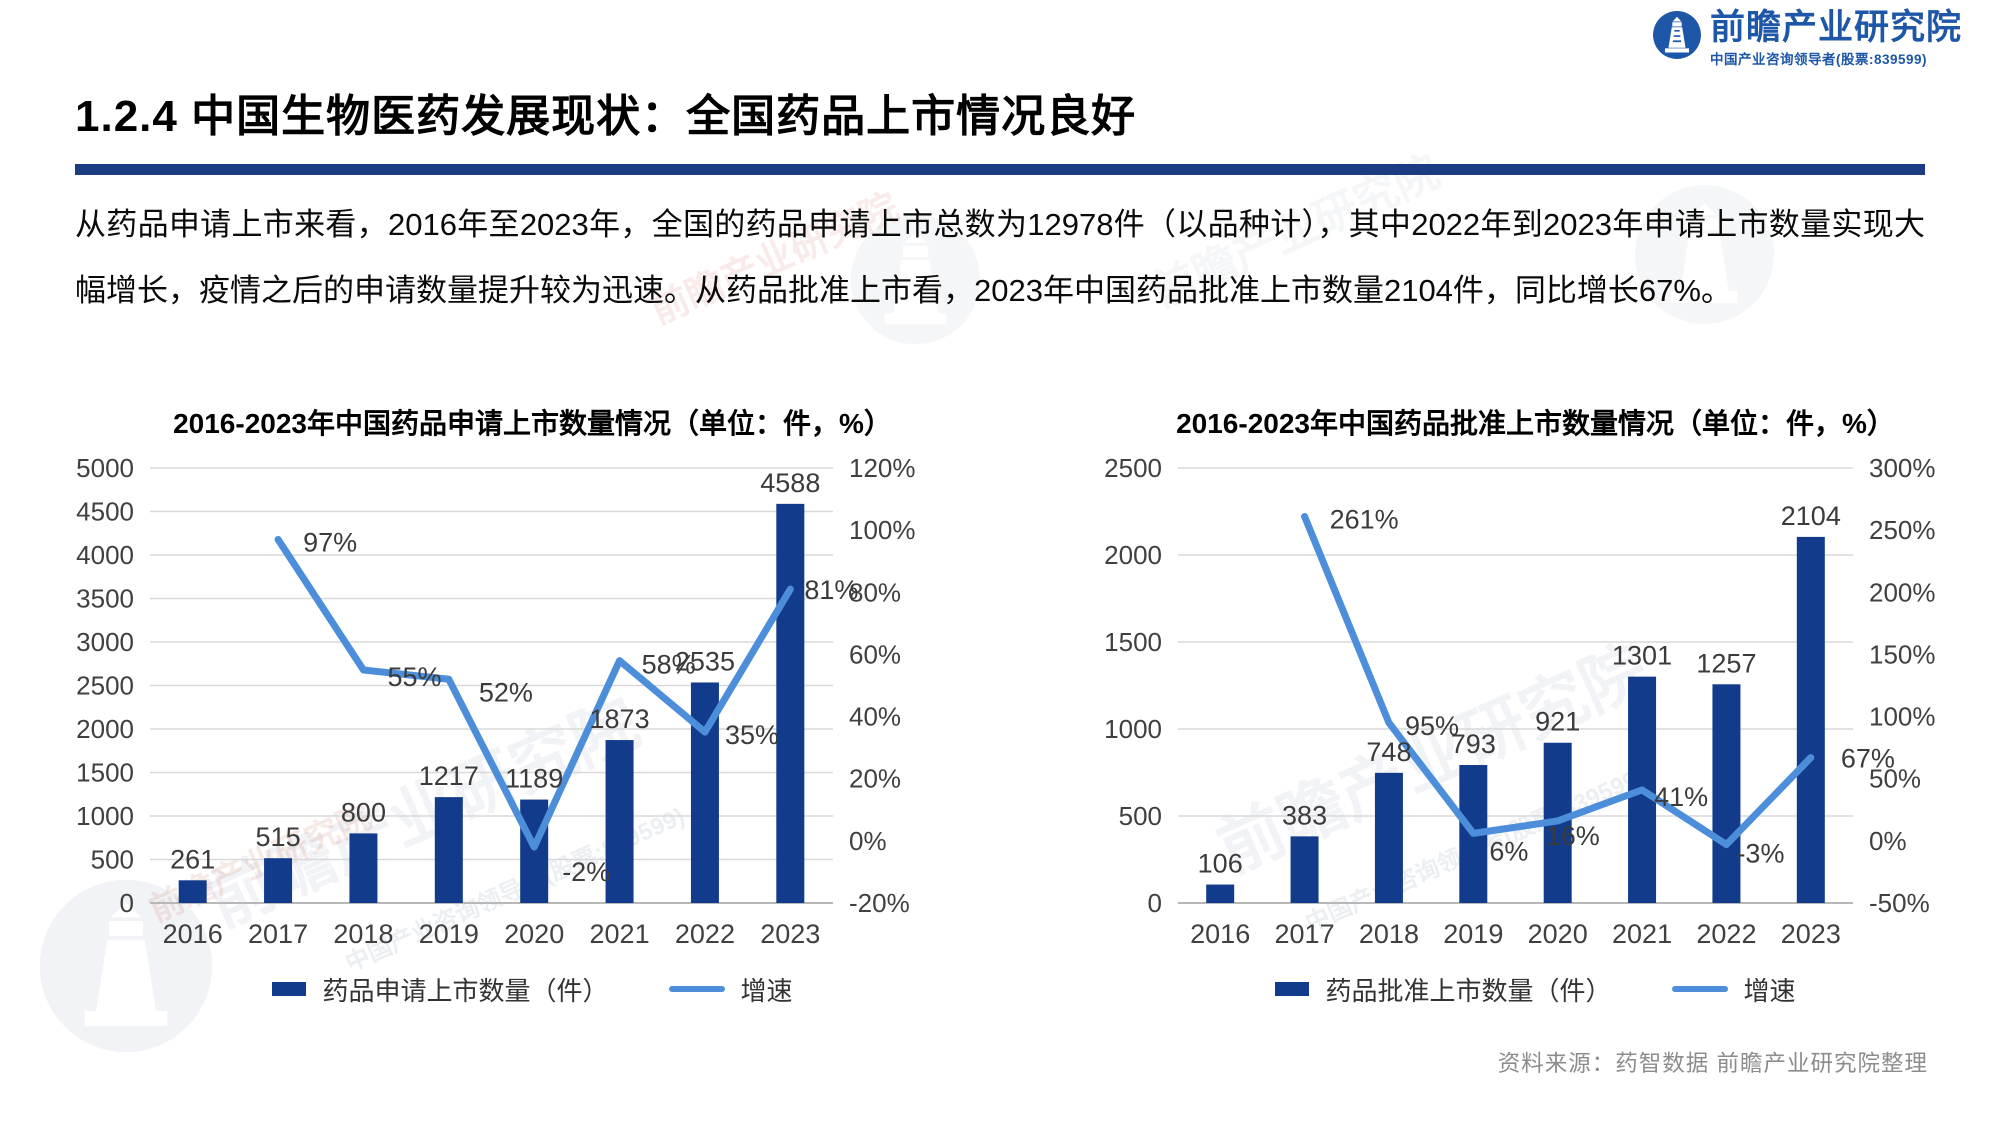 The height and width of the screenshot is (1125, 2000). Describe the element at coordinates (1902, 654) in the screenshot. I see `svg-text: 150%` at that location.